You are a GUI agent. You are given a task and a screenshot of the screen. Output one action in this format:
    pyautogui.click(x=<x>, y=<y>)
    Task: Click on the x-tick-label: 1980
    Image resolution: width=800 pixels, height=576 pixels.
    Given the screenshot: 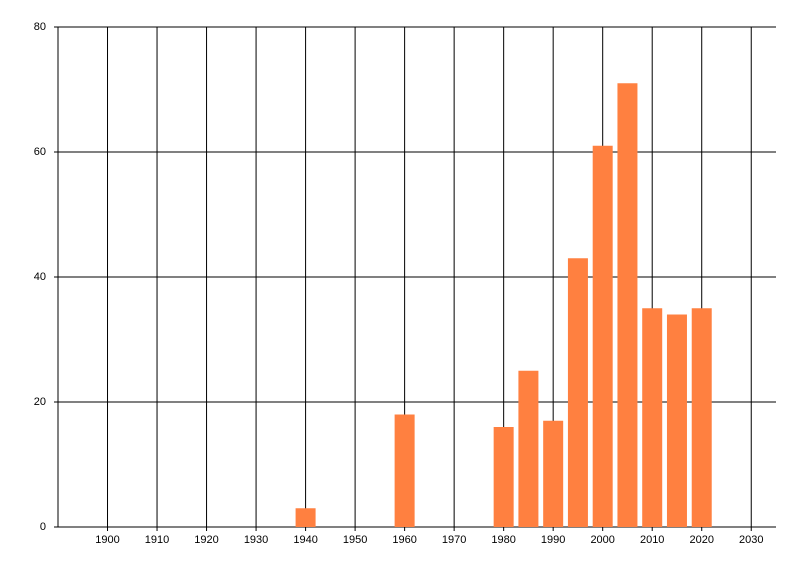 What is the action you would take?
    pyautogui.click(x=503, y=540)
    